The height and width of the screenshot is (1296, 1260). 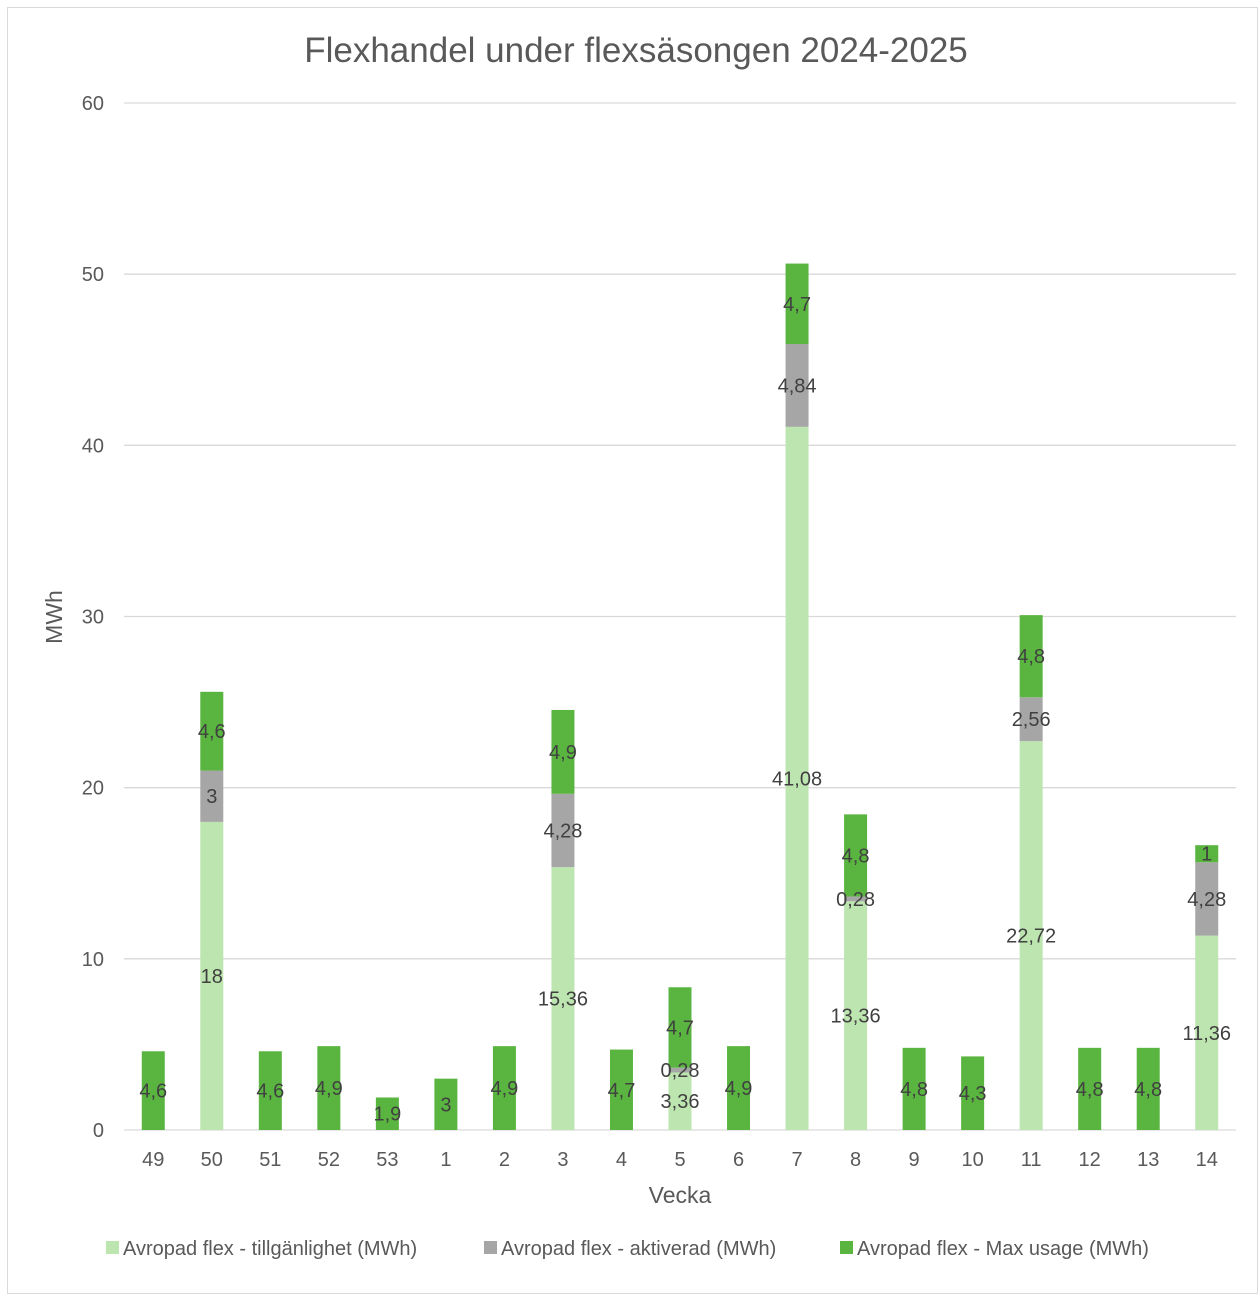 I want to click on data-label: 4,3, so click(x=973, y=1094).